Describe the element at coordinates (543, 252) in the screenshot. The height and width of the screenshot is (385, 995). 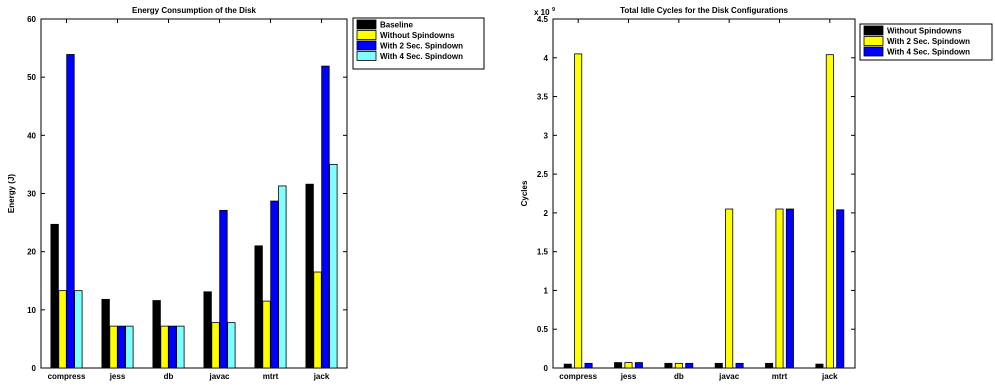
I see `y-tick-label: 1.5` at that location.